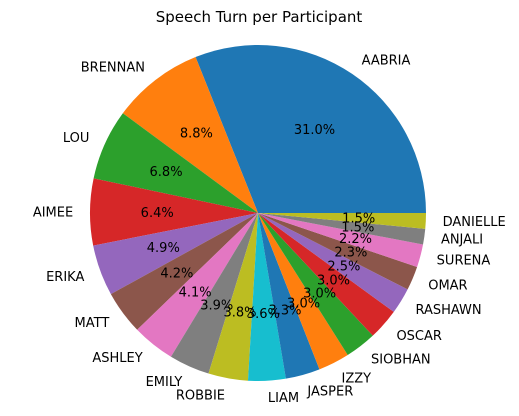  Describe the element at coordinates (419, 336) in the screenshot. I see `slice-label-oscar: OSCAR` at that location.